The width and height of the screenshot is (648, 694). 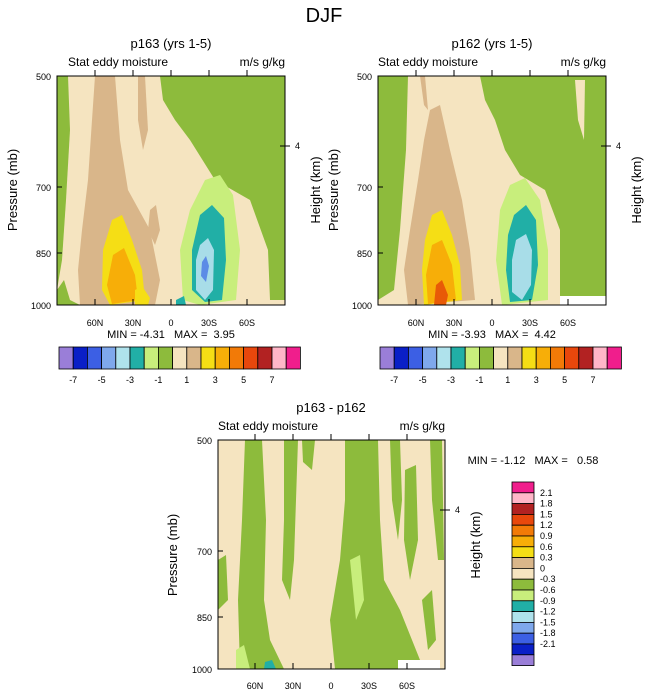 What do you see at coordinates (330, 407) in the screenshot?
I see `panel-title: p163 - p162` at bounding box center [330, 407].